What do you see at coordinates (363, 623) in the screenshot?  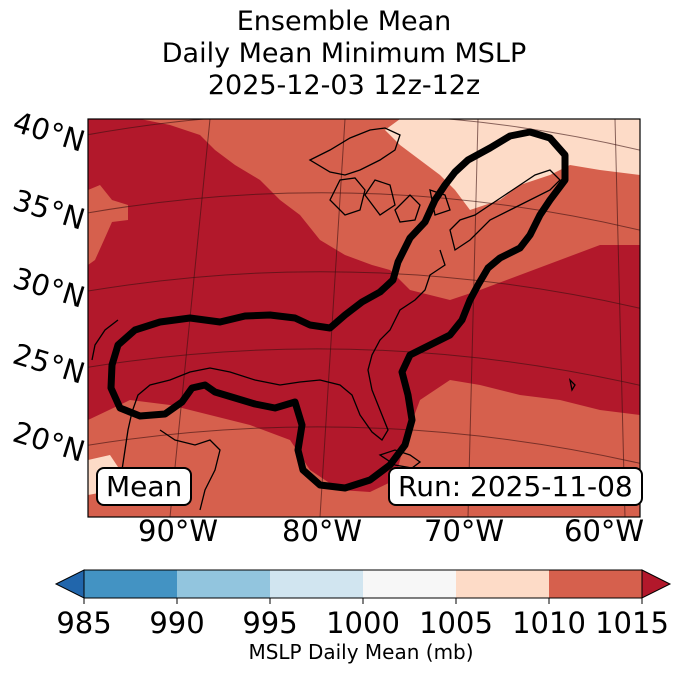 I see `colorbar-tick-1000: 1000` at bounding box center [363, 623].